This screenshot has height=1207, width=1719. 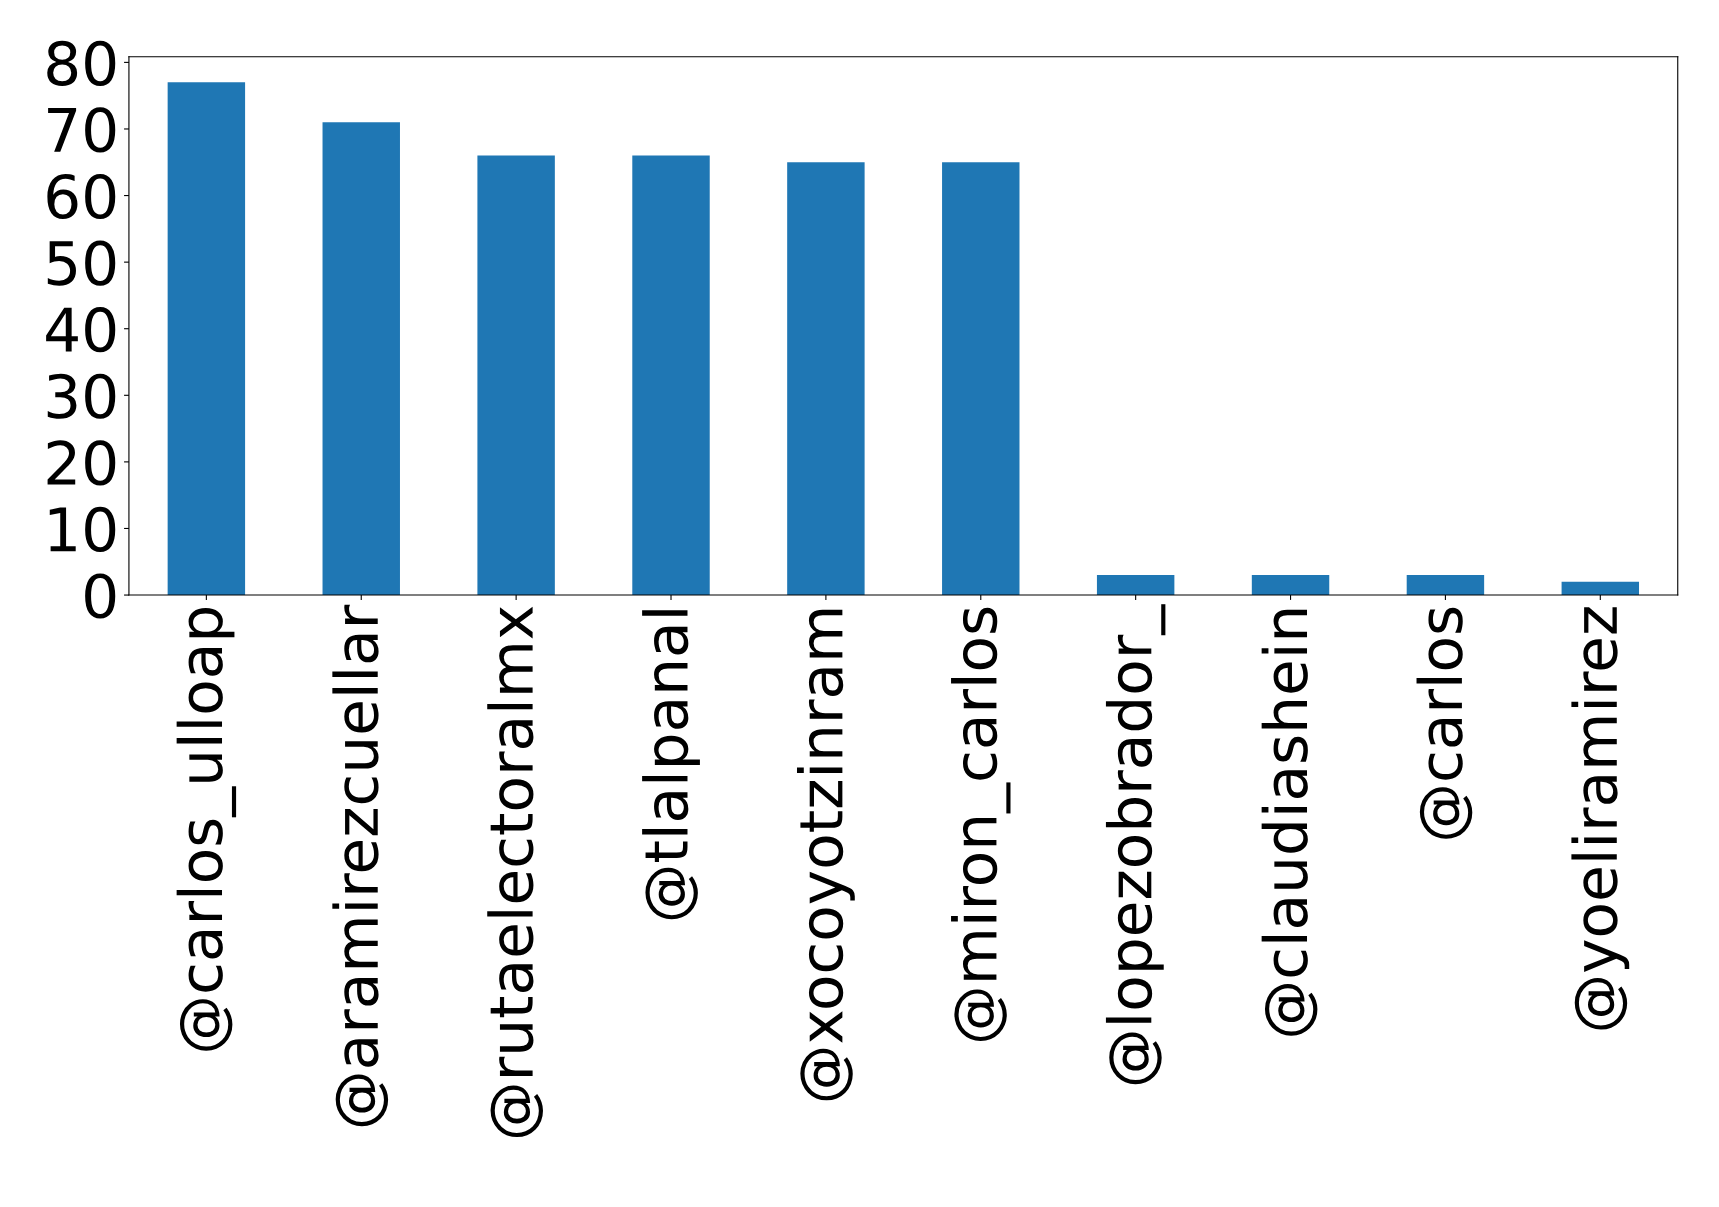 What do you see at coordinates (515, 872) in the screenshot?
I see `x-tick-label: @rutaelectoralmx` at bounding box center [515, 872].